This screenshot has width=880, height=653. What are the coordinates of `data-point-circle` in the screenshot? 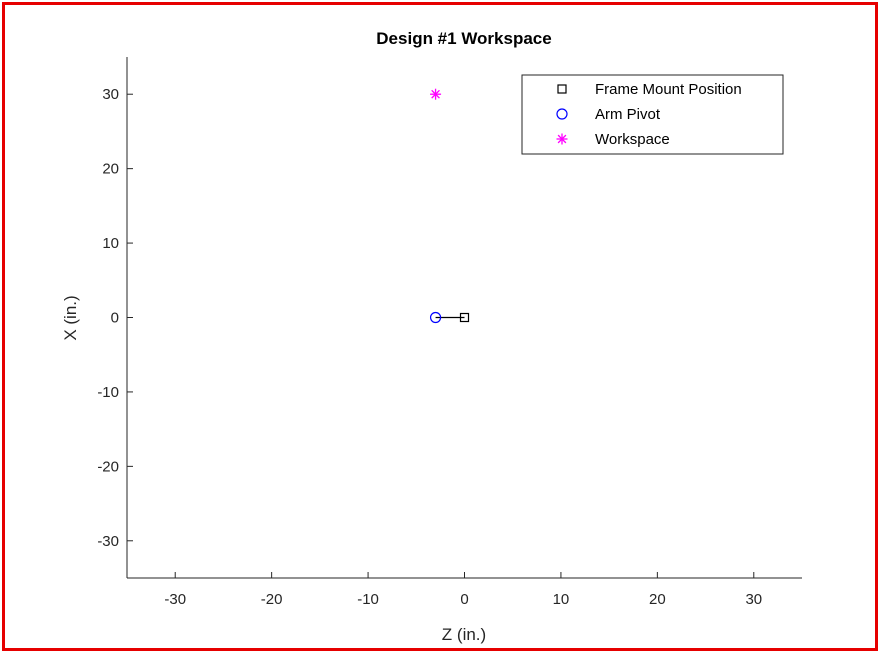 It's located at (435, 317).